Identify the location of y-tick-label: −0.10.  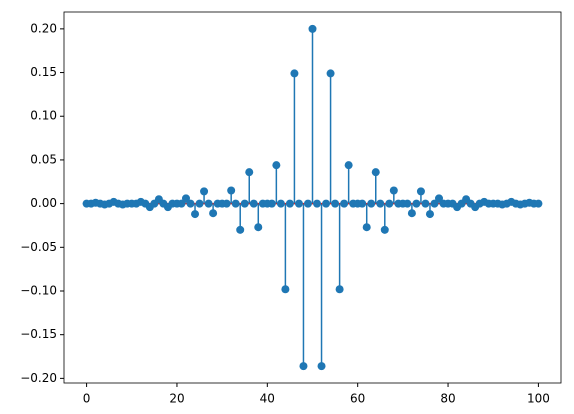
(38, 290).